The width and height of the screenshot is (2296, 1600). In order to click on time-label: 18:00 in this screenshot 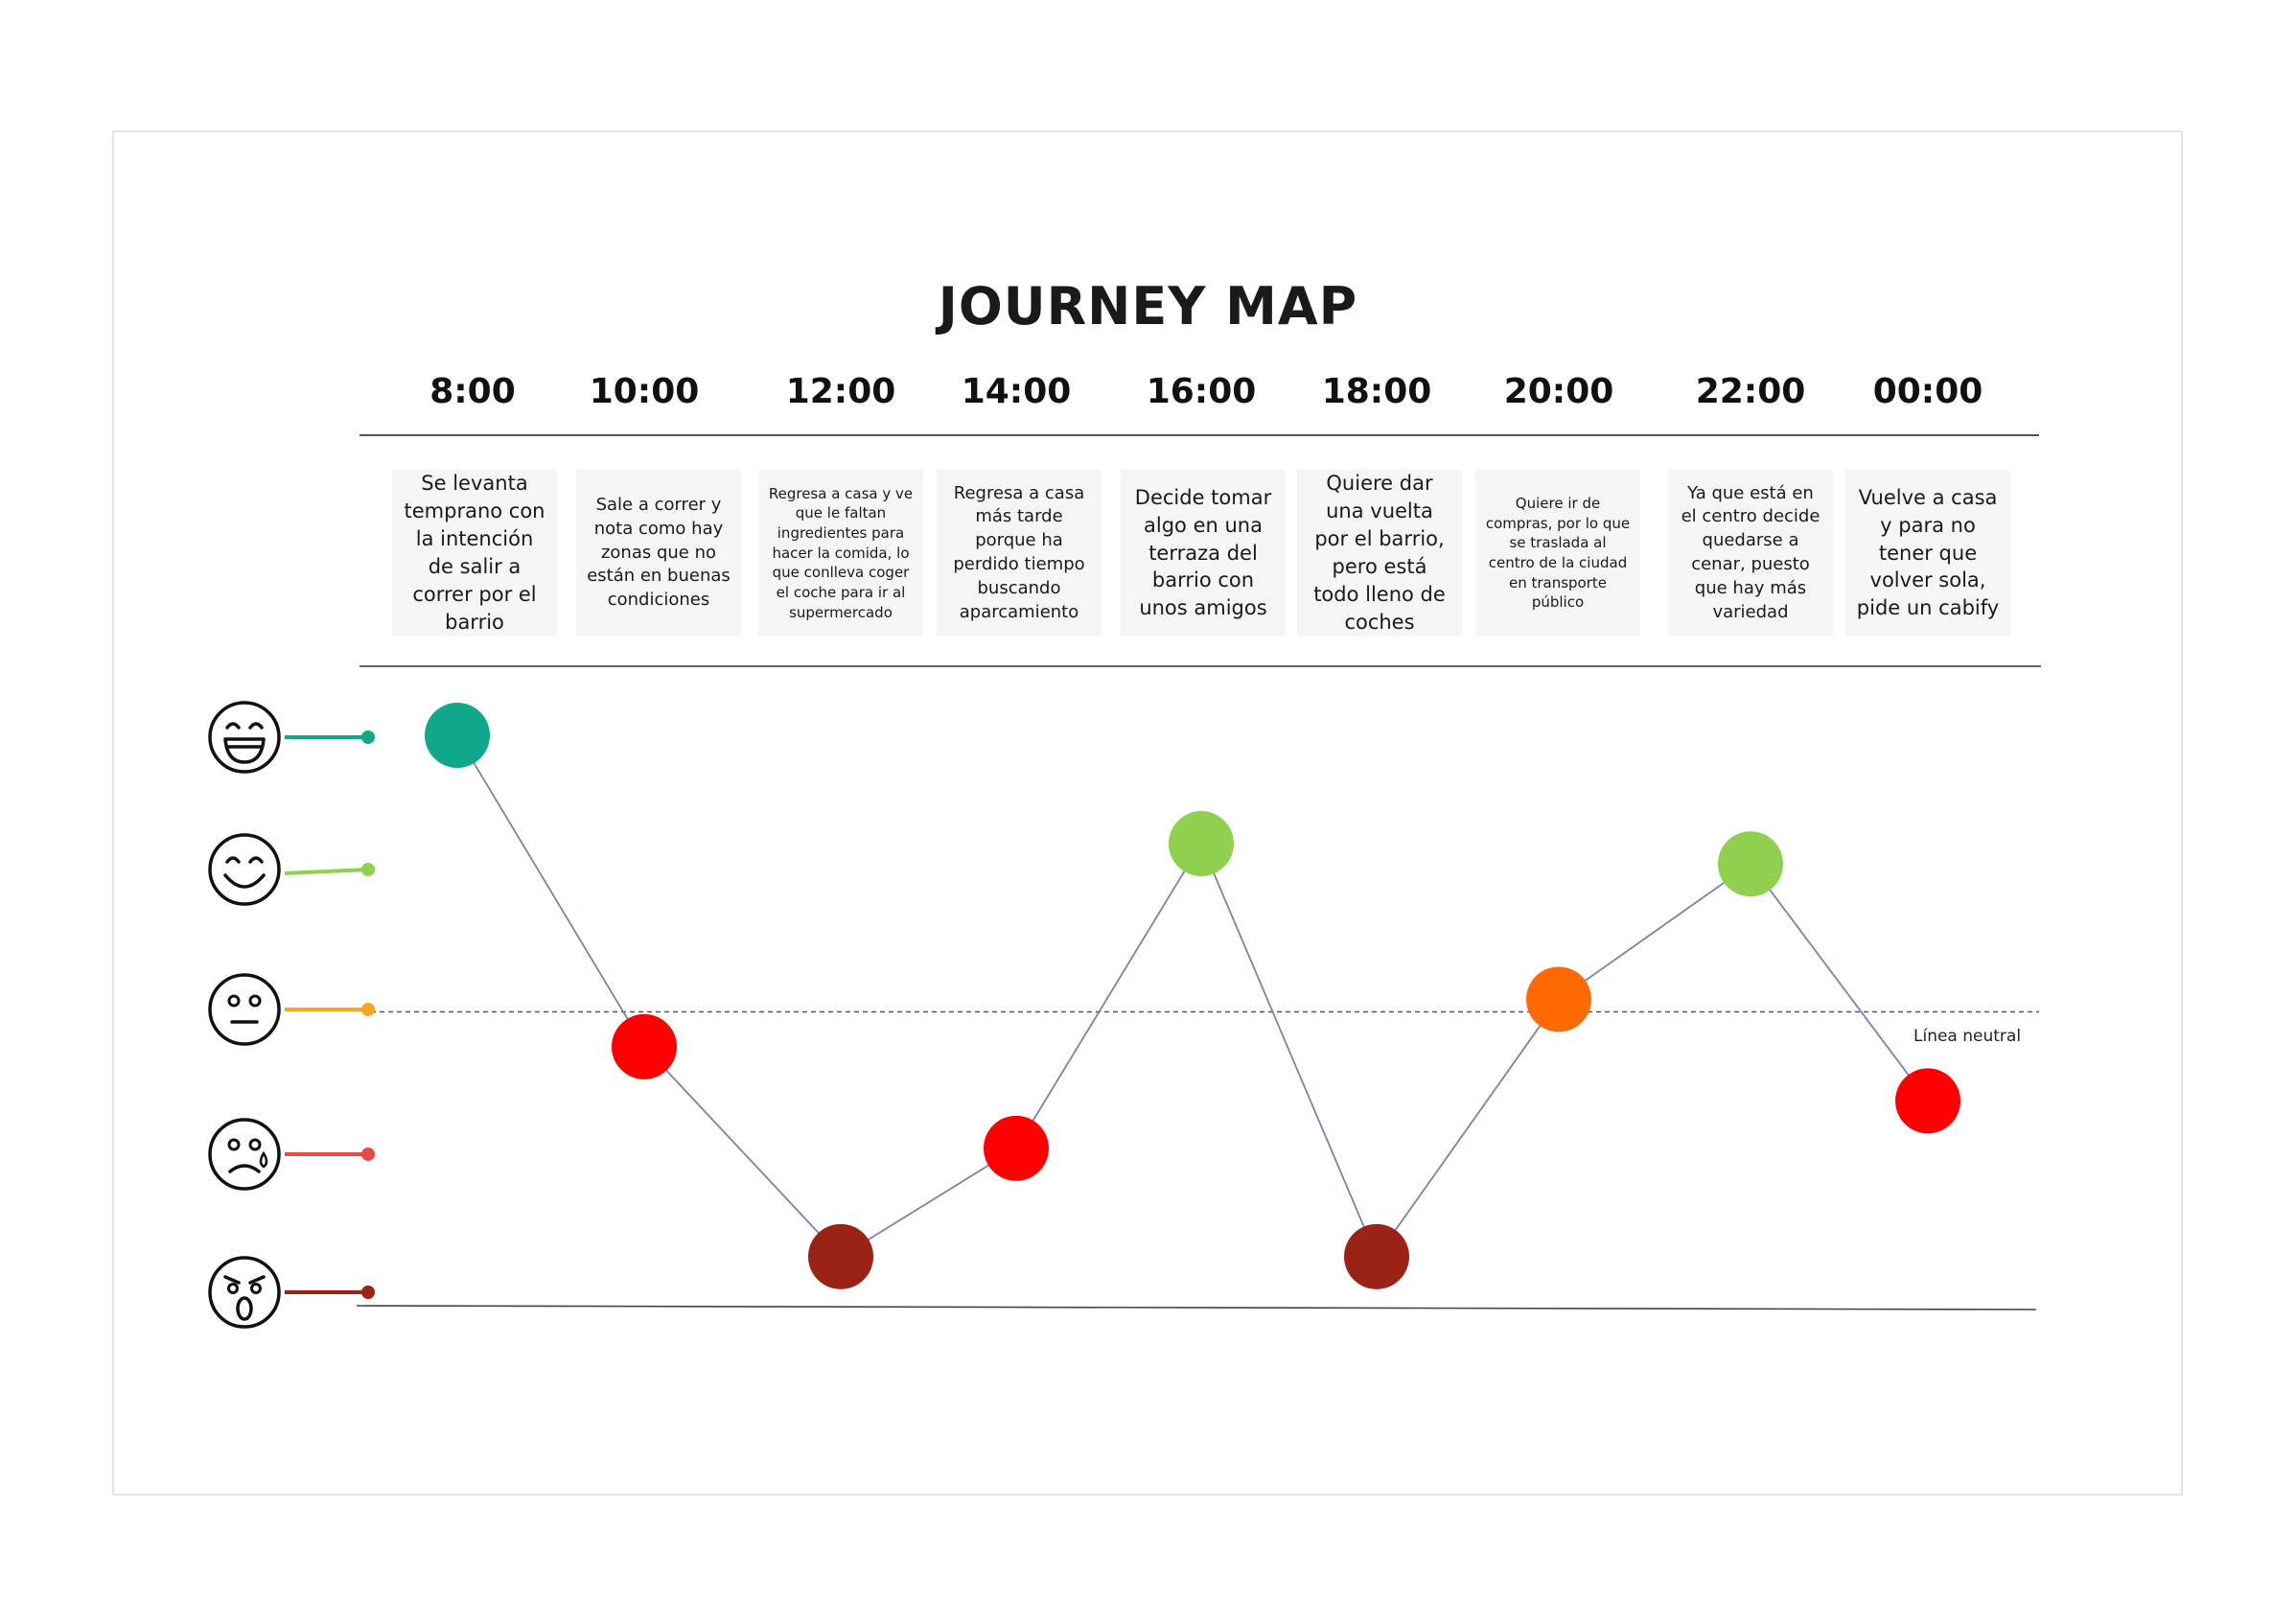, I will do `click(1376, 391)`.